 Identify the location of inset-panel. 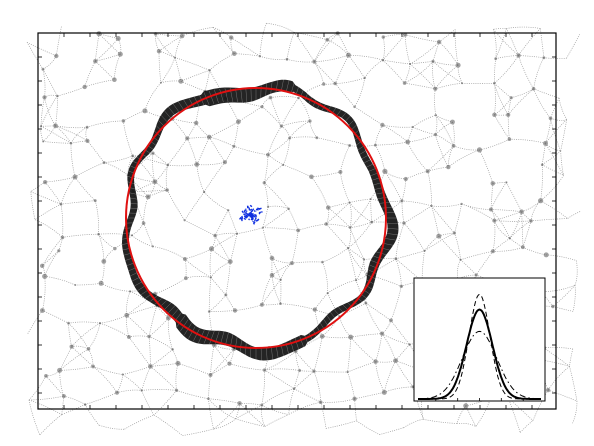
(479, 339).